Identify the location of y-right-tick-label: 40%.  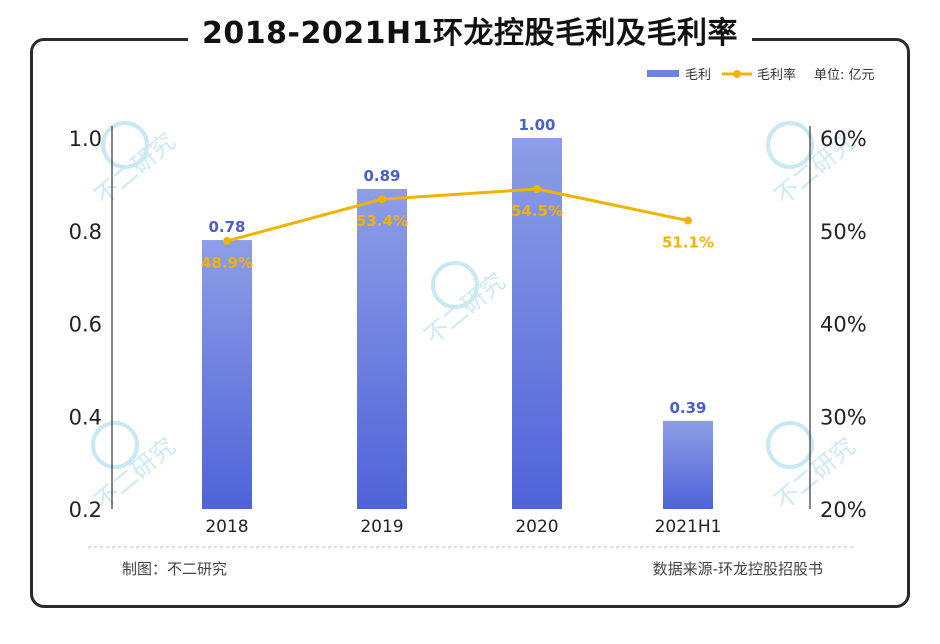
(843, 325).